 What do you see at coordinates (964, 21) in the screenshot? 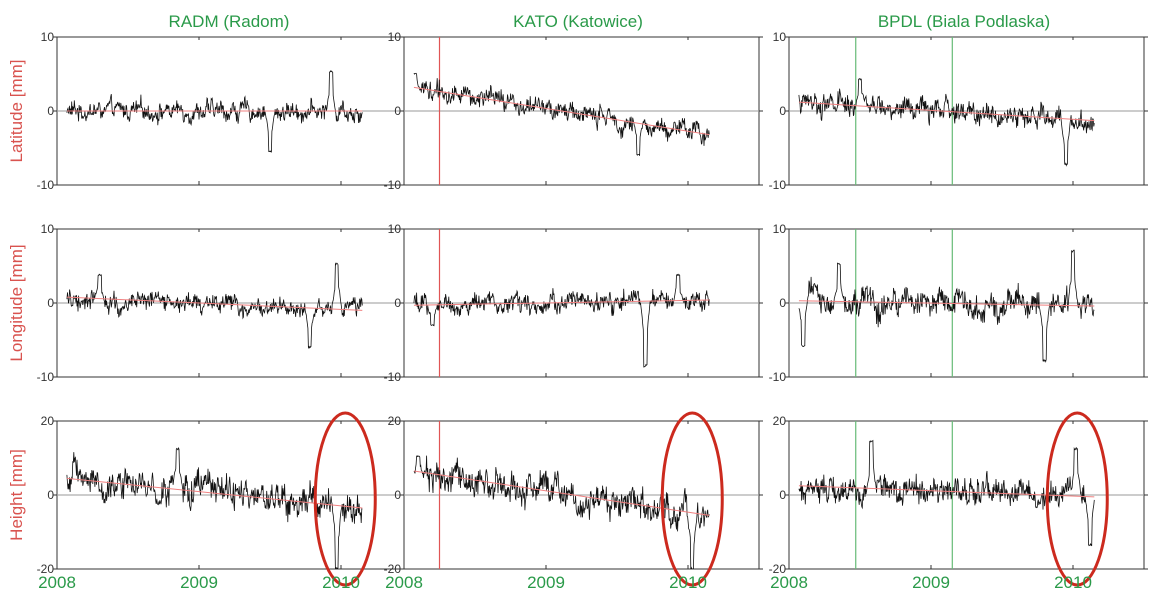
I see `station-title-bpdl: BPDL (Biala Podlaska)` at bounding box center [964, 21].